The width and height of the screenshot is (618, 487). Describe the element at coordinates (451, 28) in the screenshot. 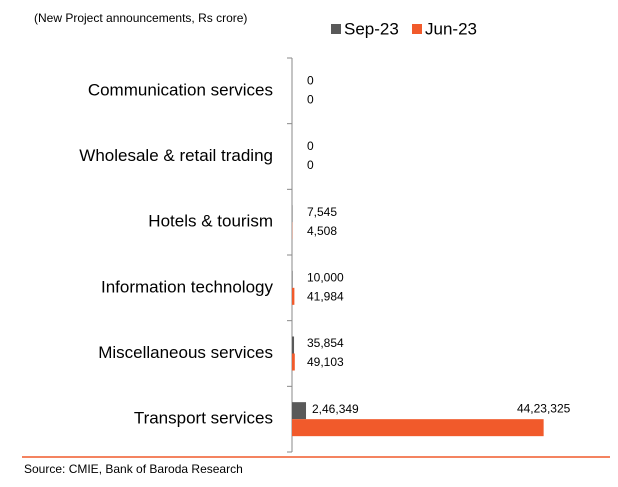

I see `legend-label: Jun-23` at that location.